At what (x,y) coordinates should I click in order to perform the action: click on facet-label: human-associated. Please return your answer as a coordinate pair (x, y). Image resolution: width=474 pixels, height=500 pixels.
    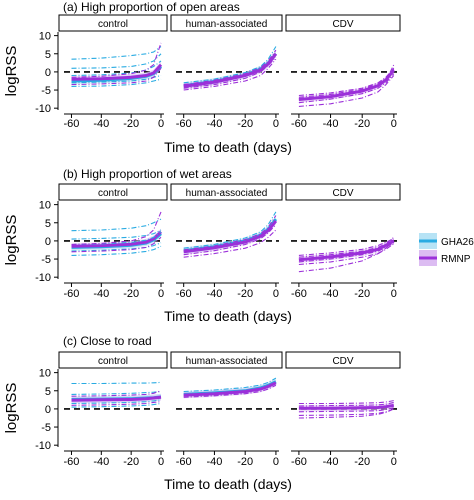
    Looking at the image, I should click on (227, 361).